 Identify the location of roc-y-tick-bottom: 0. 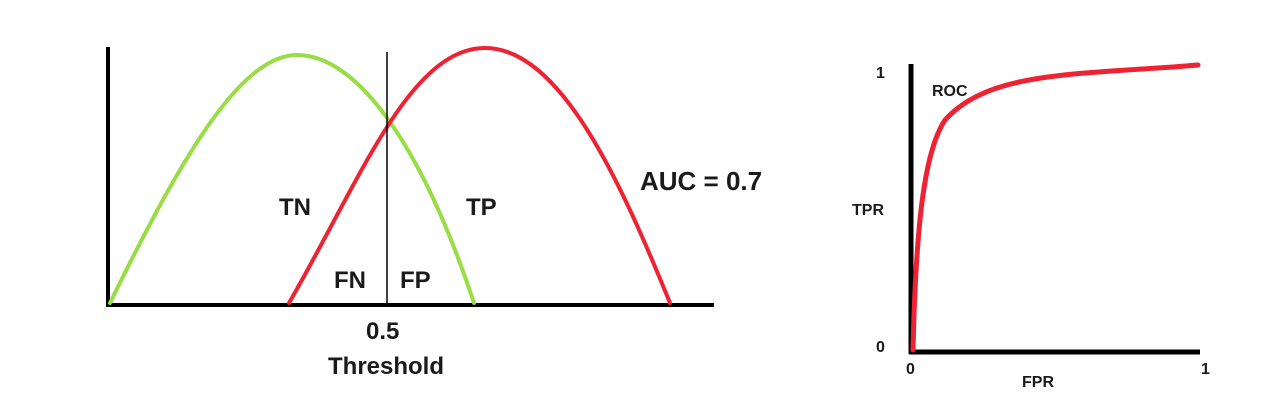
(880, 347).